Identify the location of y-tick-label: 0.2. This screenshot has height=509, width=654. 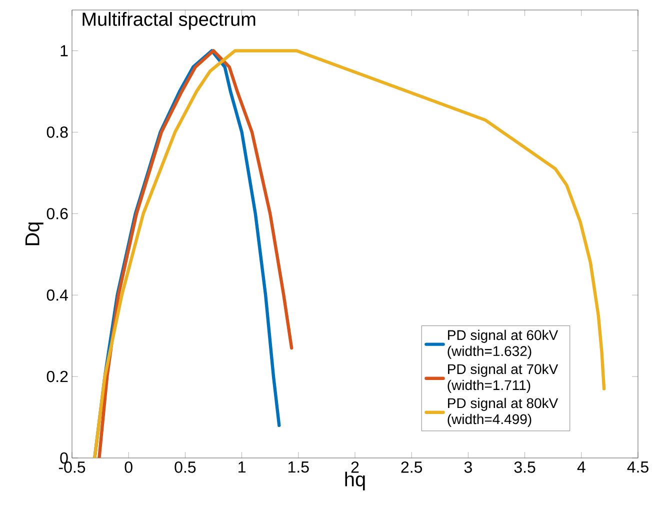
(57, 376).